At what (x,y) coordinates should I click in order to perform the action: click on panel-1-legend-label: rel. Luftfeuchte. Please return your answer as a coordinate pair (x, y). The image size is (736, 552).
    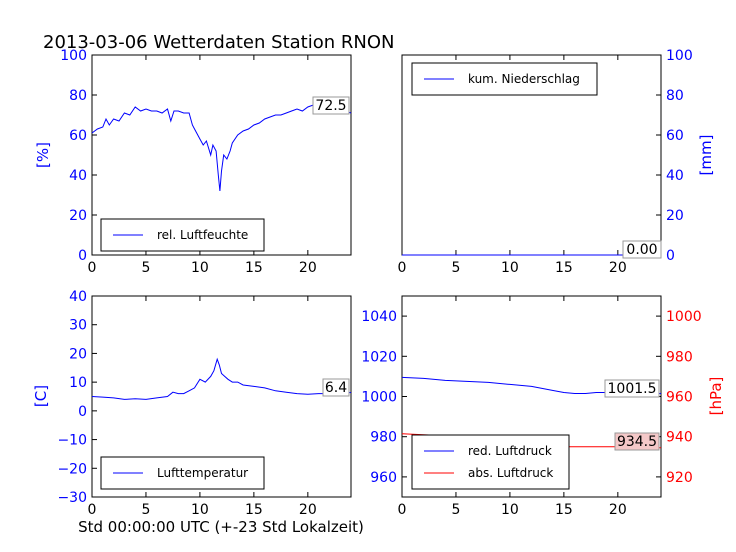
    Looking at the image, I should click on (202, 235).